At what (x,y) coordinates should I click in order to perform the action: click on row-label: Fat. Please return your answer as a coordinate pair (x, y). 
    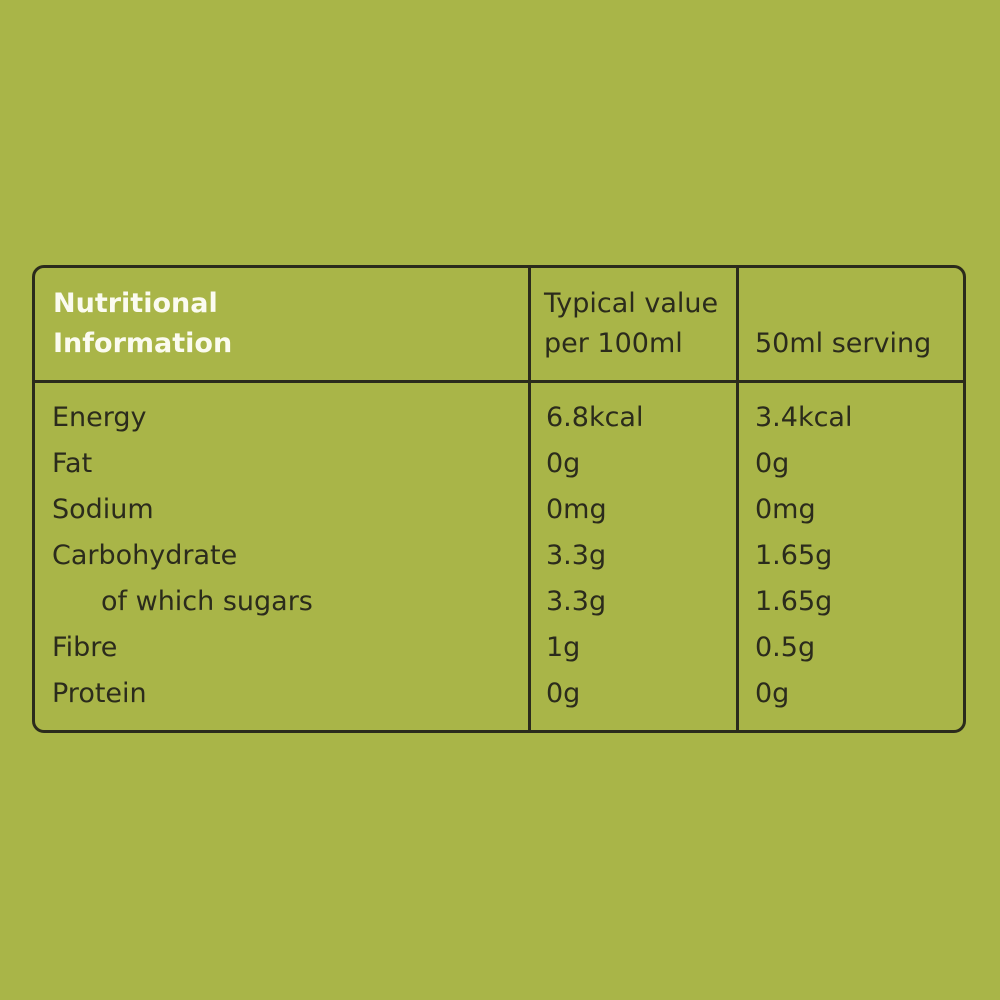
    Looking at the image, I should click on (72, 463).